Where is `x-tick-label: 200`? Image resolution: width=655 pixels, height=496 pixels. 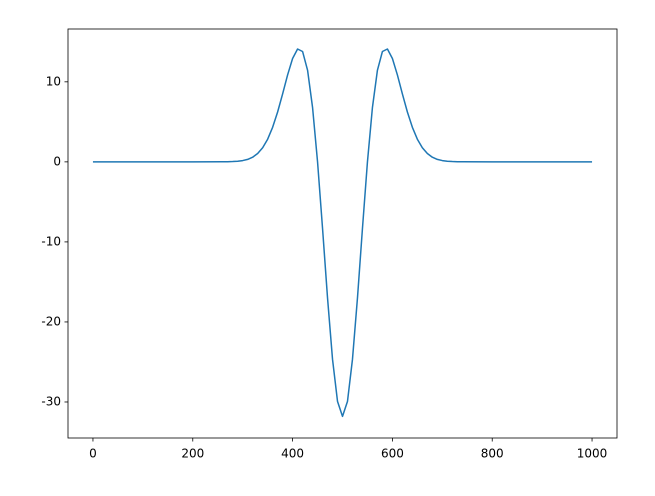 x-tick-label: 200 is located at coordinates (192, 454).